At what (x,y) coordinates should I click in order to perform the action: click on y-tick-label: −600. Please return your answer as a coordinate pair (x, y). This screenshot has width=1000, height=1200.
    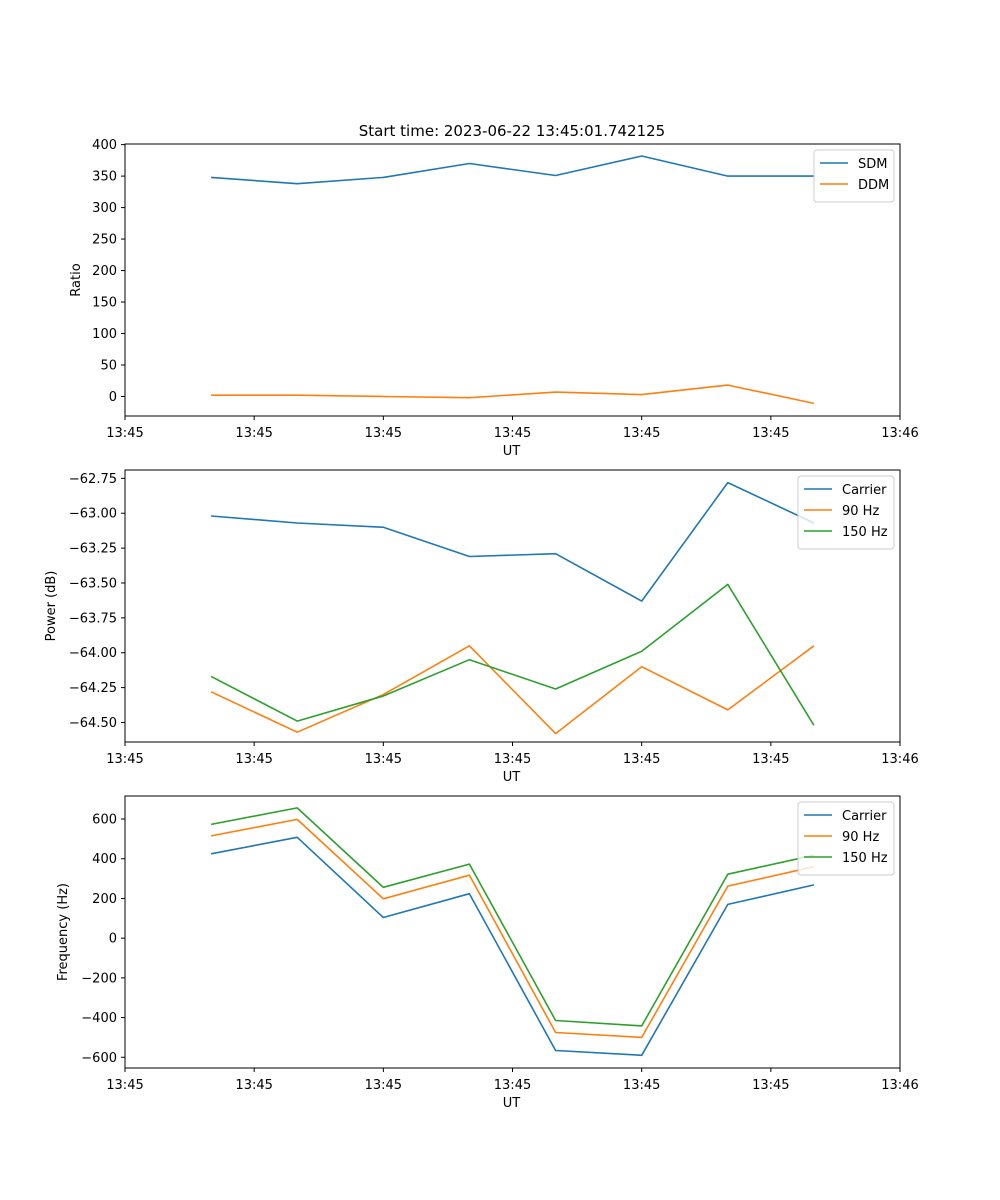
    Looking at the image, I should click on (99, 1058).